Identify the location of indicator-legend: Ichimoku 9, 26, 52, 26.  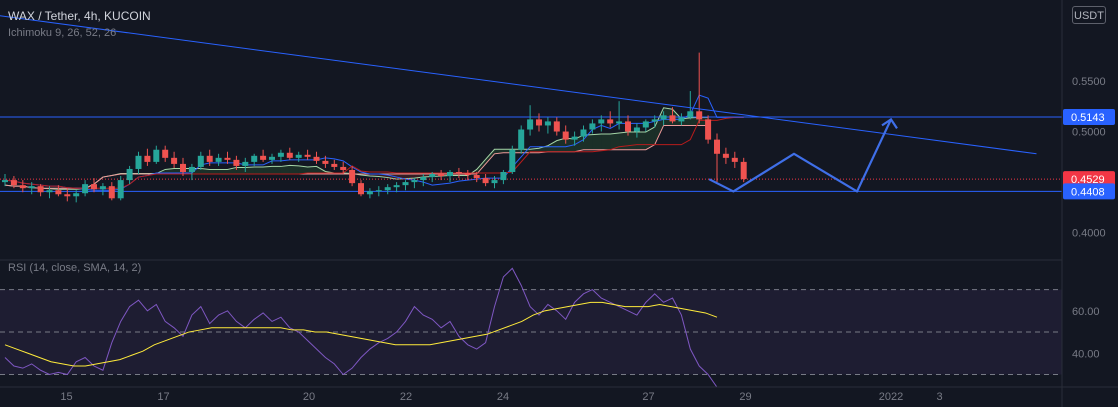
(62, 33).